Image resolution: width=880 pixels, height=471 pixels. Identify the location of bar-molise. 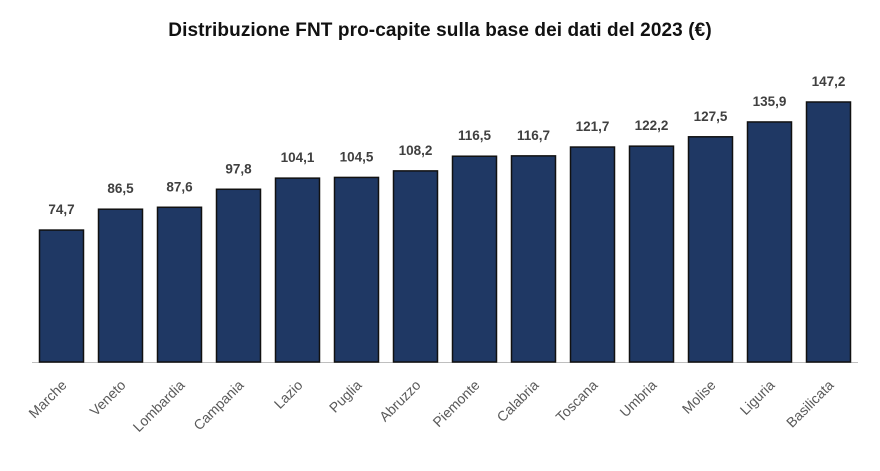
(710, 249).